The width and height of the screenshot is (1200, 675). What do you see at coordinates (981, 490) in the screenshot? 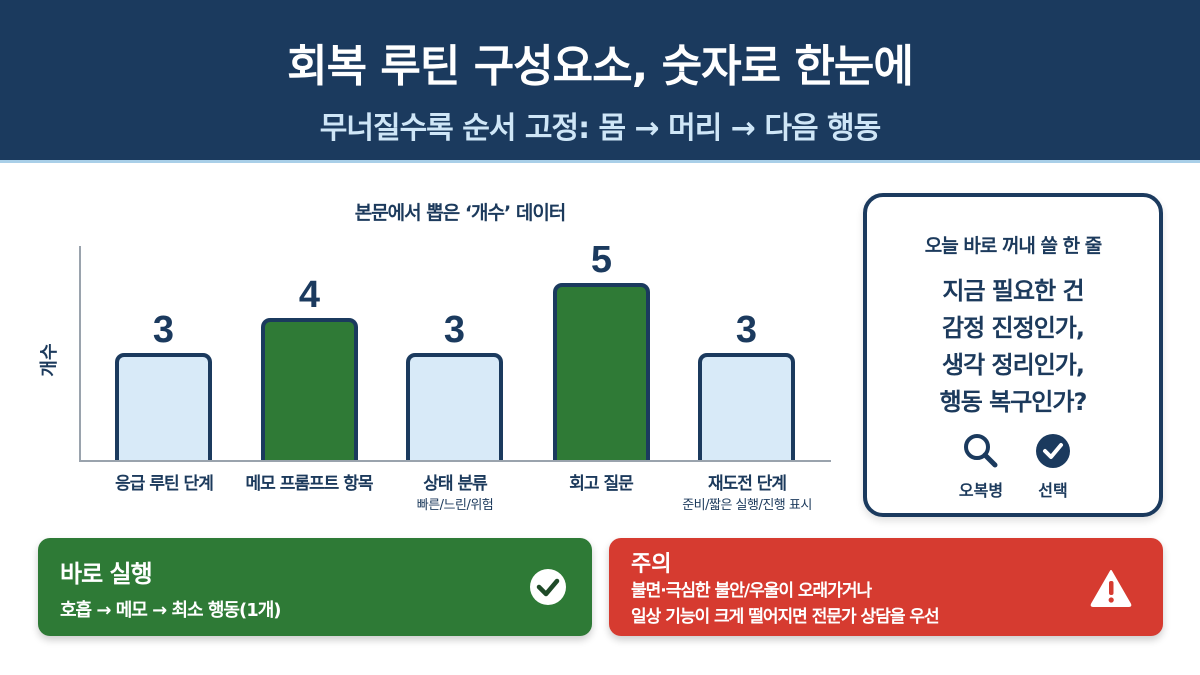
I see `search-icon-label: 오복병` at bounding box center [981, 490].